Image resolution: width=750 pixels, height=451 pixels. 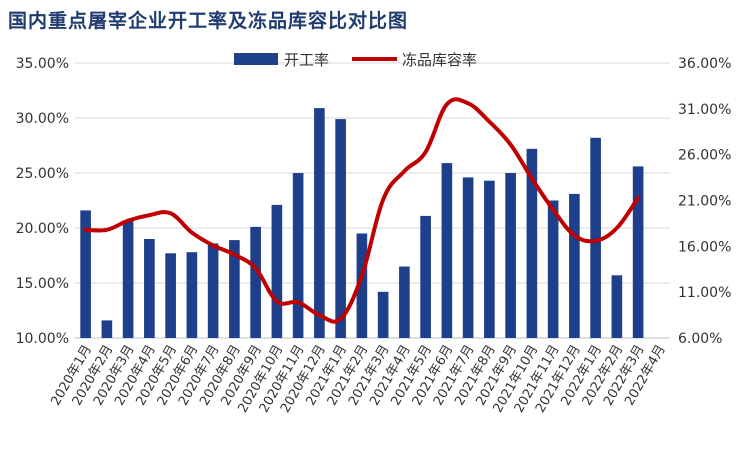 I want to click on right-y-tick-label: 16.00%, so click(x=704, y=247).